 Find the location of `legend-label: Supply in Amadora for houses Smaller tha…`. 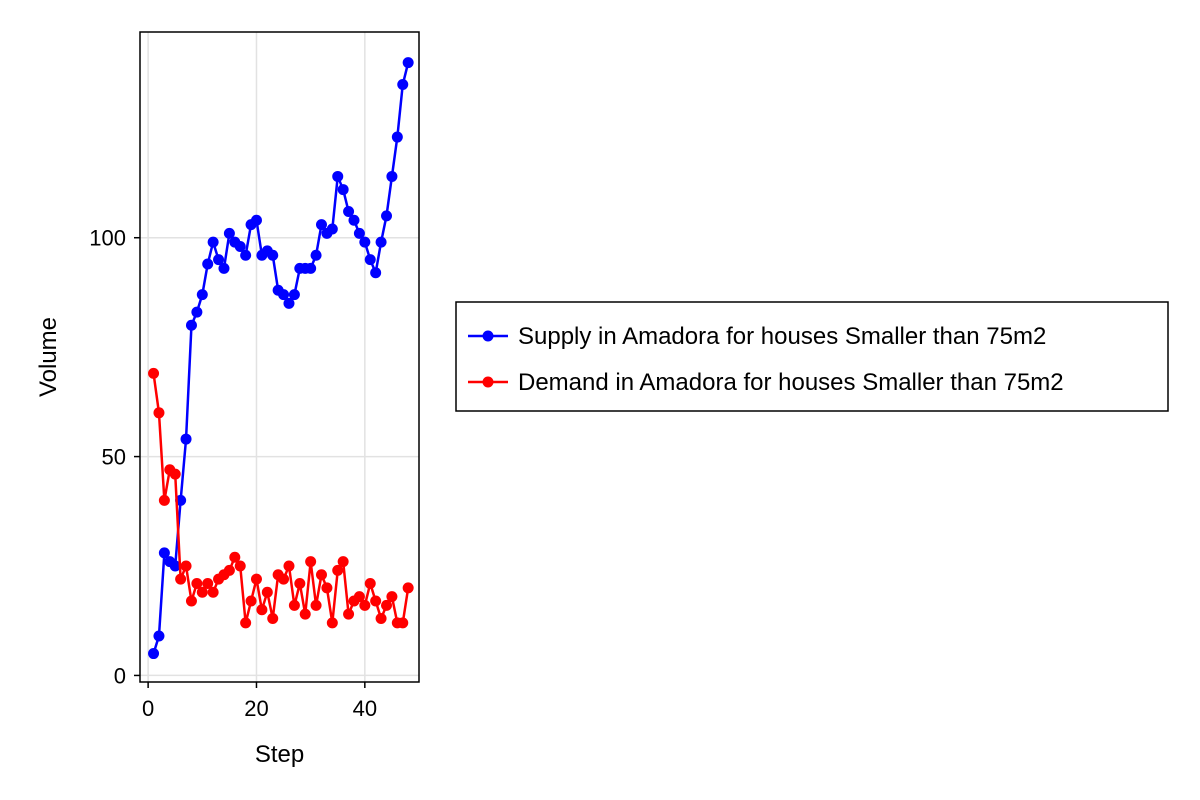

legend-label: Supply in Amadora for houses Smaller tha… is located at coordinates (782, 336).